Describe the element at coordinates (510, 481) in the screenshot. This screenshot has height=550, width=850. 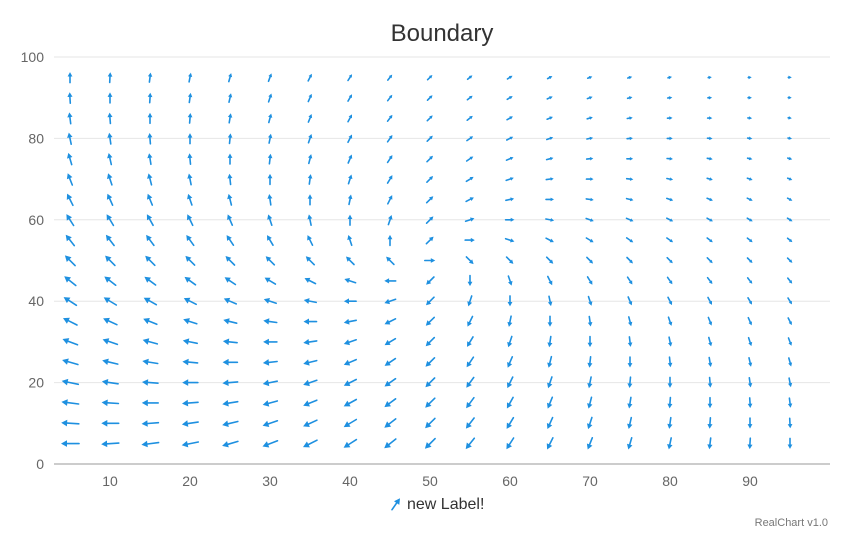
I see `x-tick-label: 60` at that location.